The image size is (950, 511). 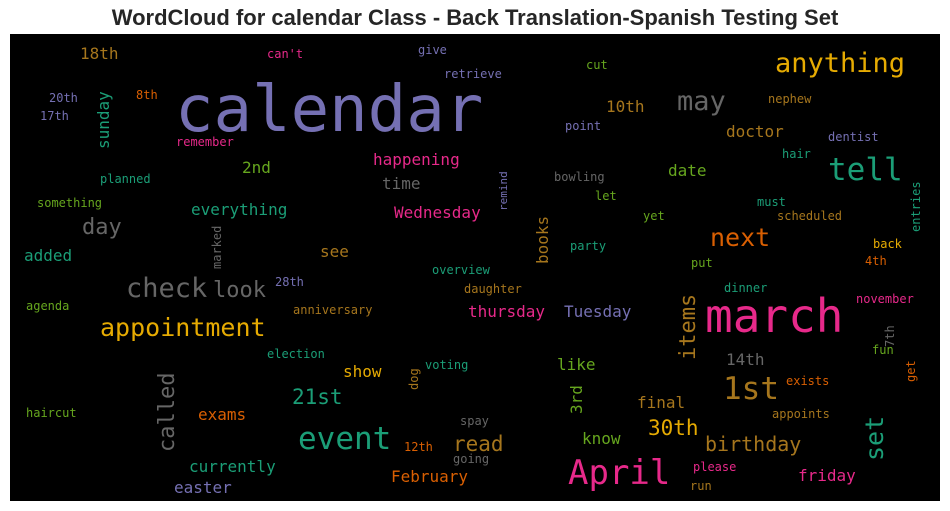 I want to click on word-something: something, so click(x=69, y=203).